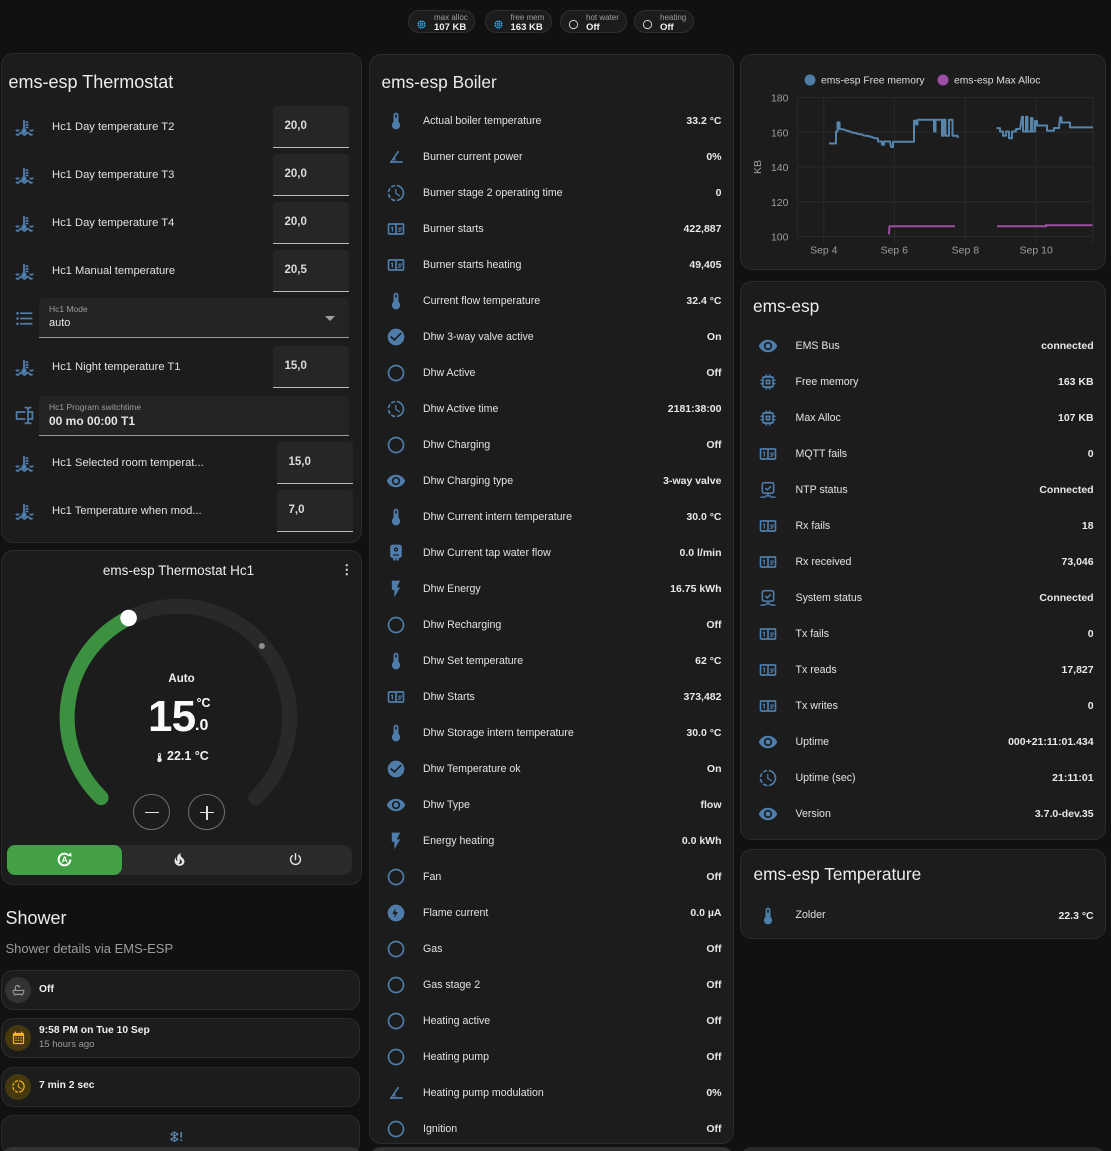 Image resolution: width=1111 pixels, height=1151 pixels. Describe the element at coordinates (780, 133) in the screenshot. I see `svg-text: 160` at that location.